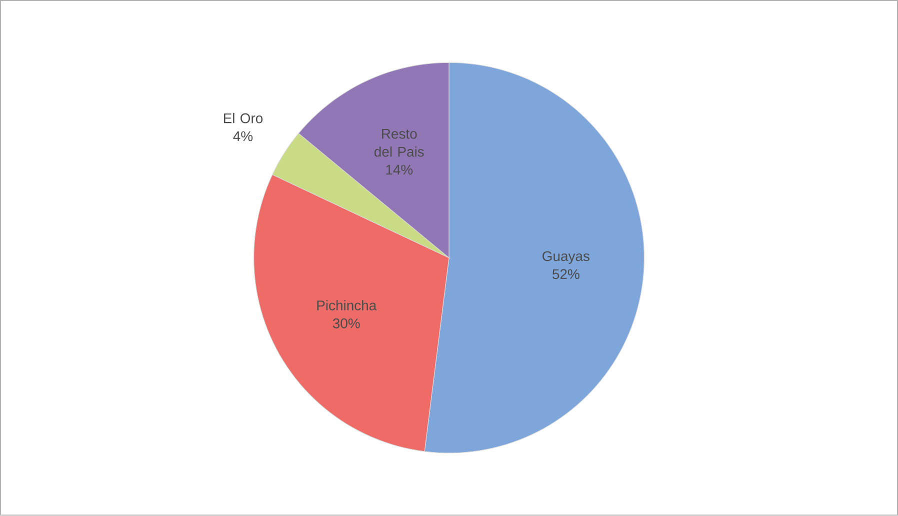 The height and width of the screenshot is (516, 898). What do you see at coordinates (399, 170) in the screenshot?
I see `data-label: 14%` at bounding box center [399, 170].